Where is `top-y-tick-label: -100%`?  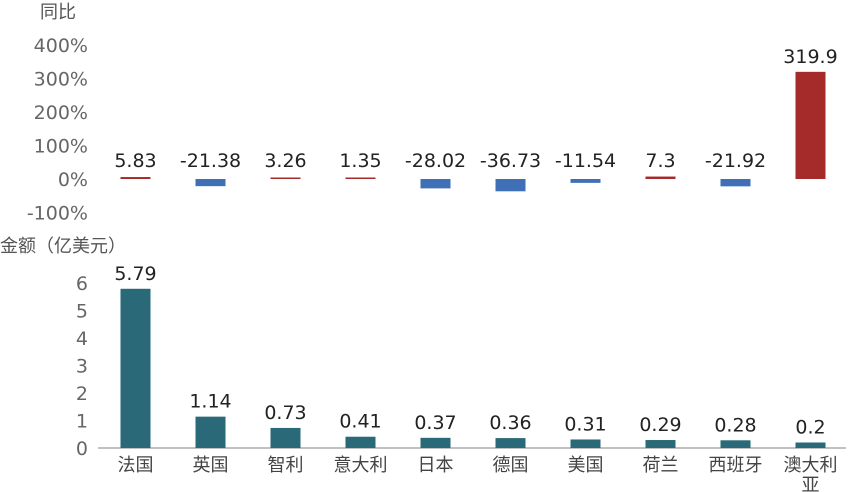
top-y-tick-label: -100% is located at coordinates (57, 214).